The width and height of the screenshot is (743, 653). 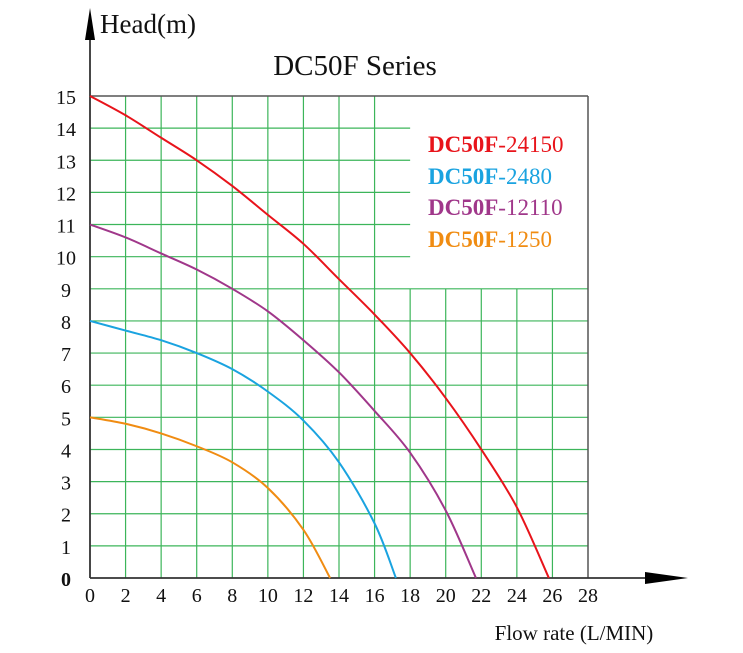 What do you see at coordinates (525, 239) in the screenshot?
I see `legend-model-suffix: -1250` at bounding box center [525, 239].